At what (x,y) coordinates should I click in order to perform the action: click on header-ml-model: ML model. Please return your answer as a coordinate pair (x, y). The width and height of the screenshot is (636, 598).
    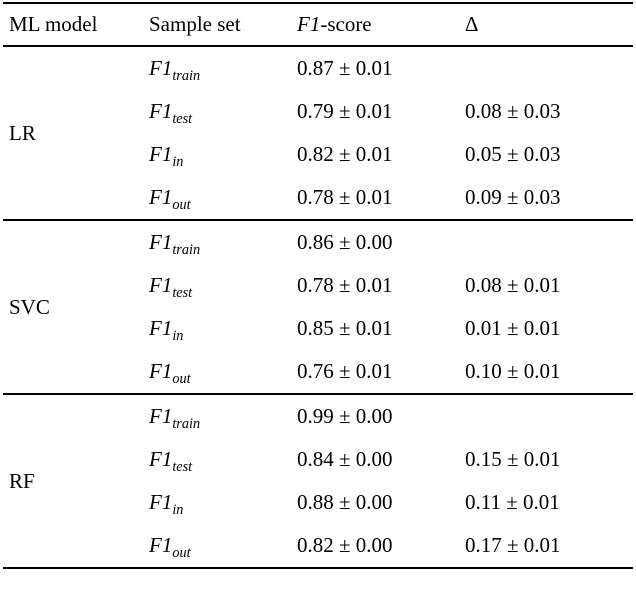
    Looking at the image, I should click on (53, 24).